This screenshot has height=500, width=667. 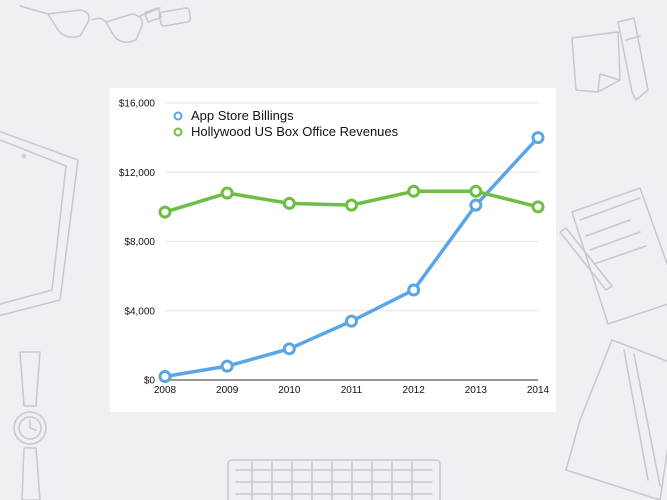 I want to click on glasses-icon, so click(x=90, y=24).